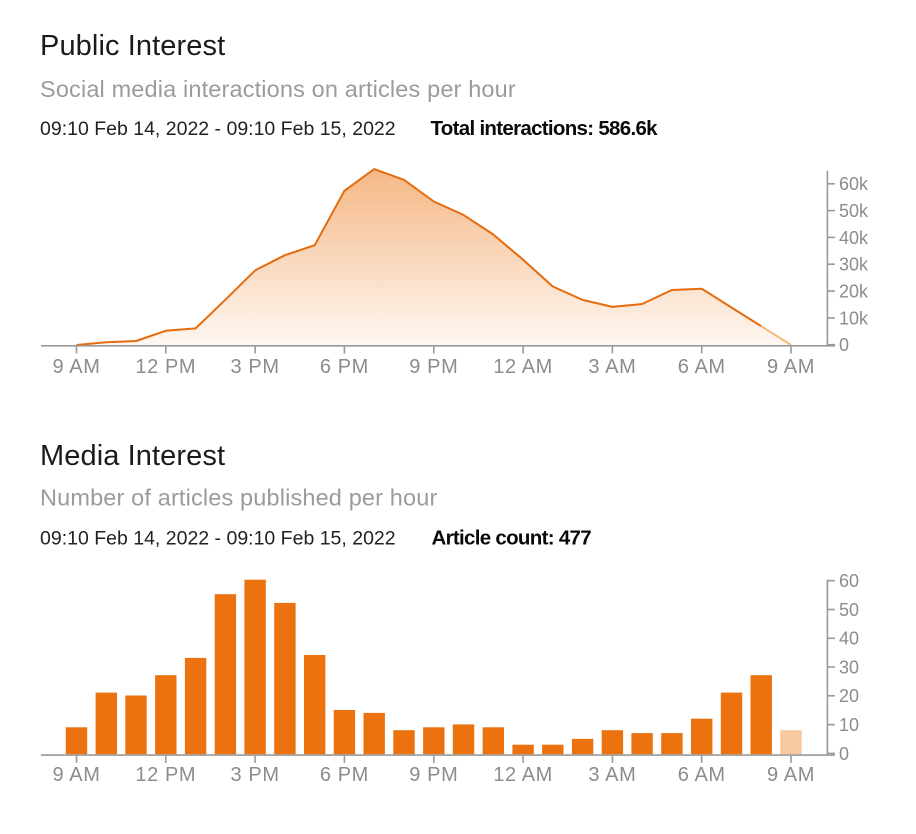 The width and height of the screenshot is (916, 834). I want to click on svg-text: 10, so click(849, 725).